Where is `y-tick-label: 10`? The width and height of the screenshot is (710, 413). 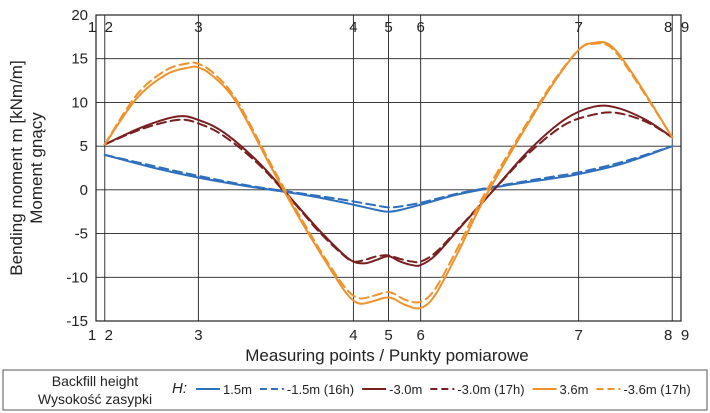
y-tick-label: 10 is located at coordinates (79, 102).